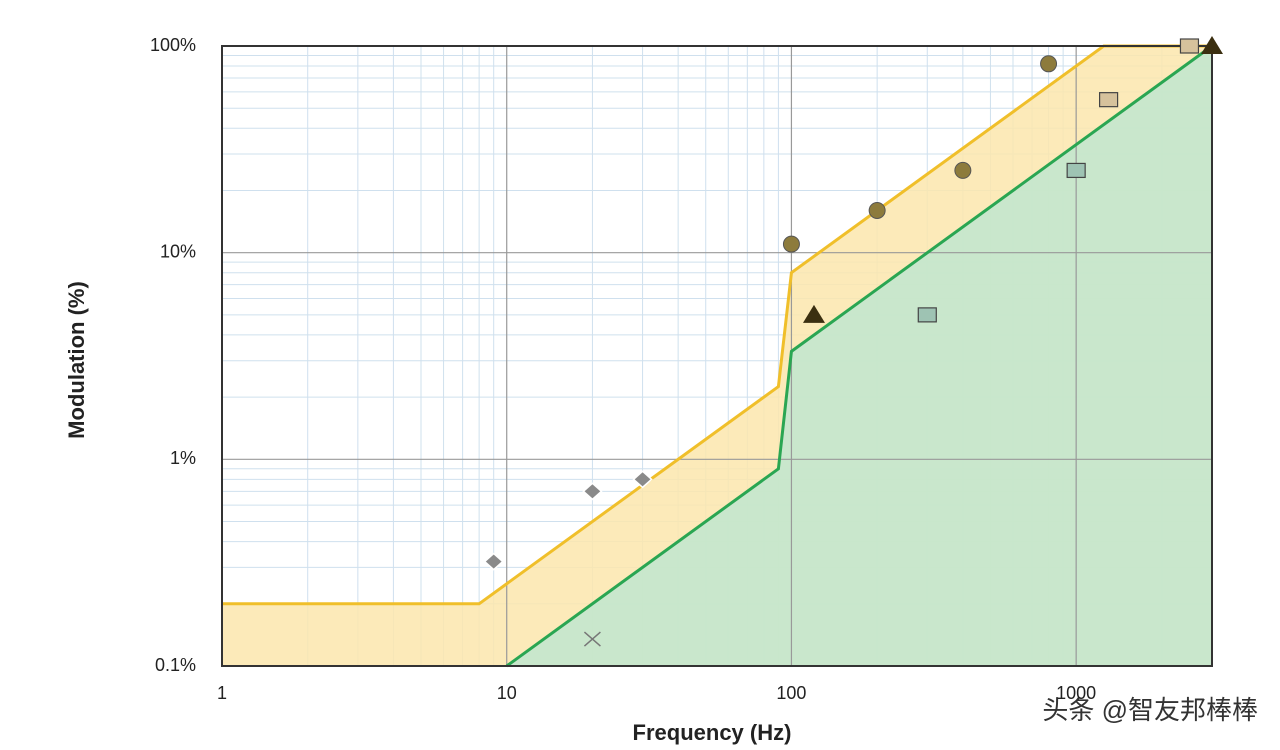  I want to click on y-tick-label: 100%, so click(173, 45).